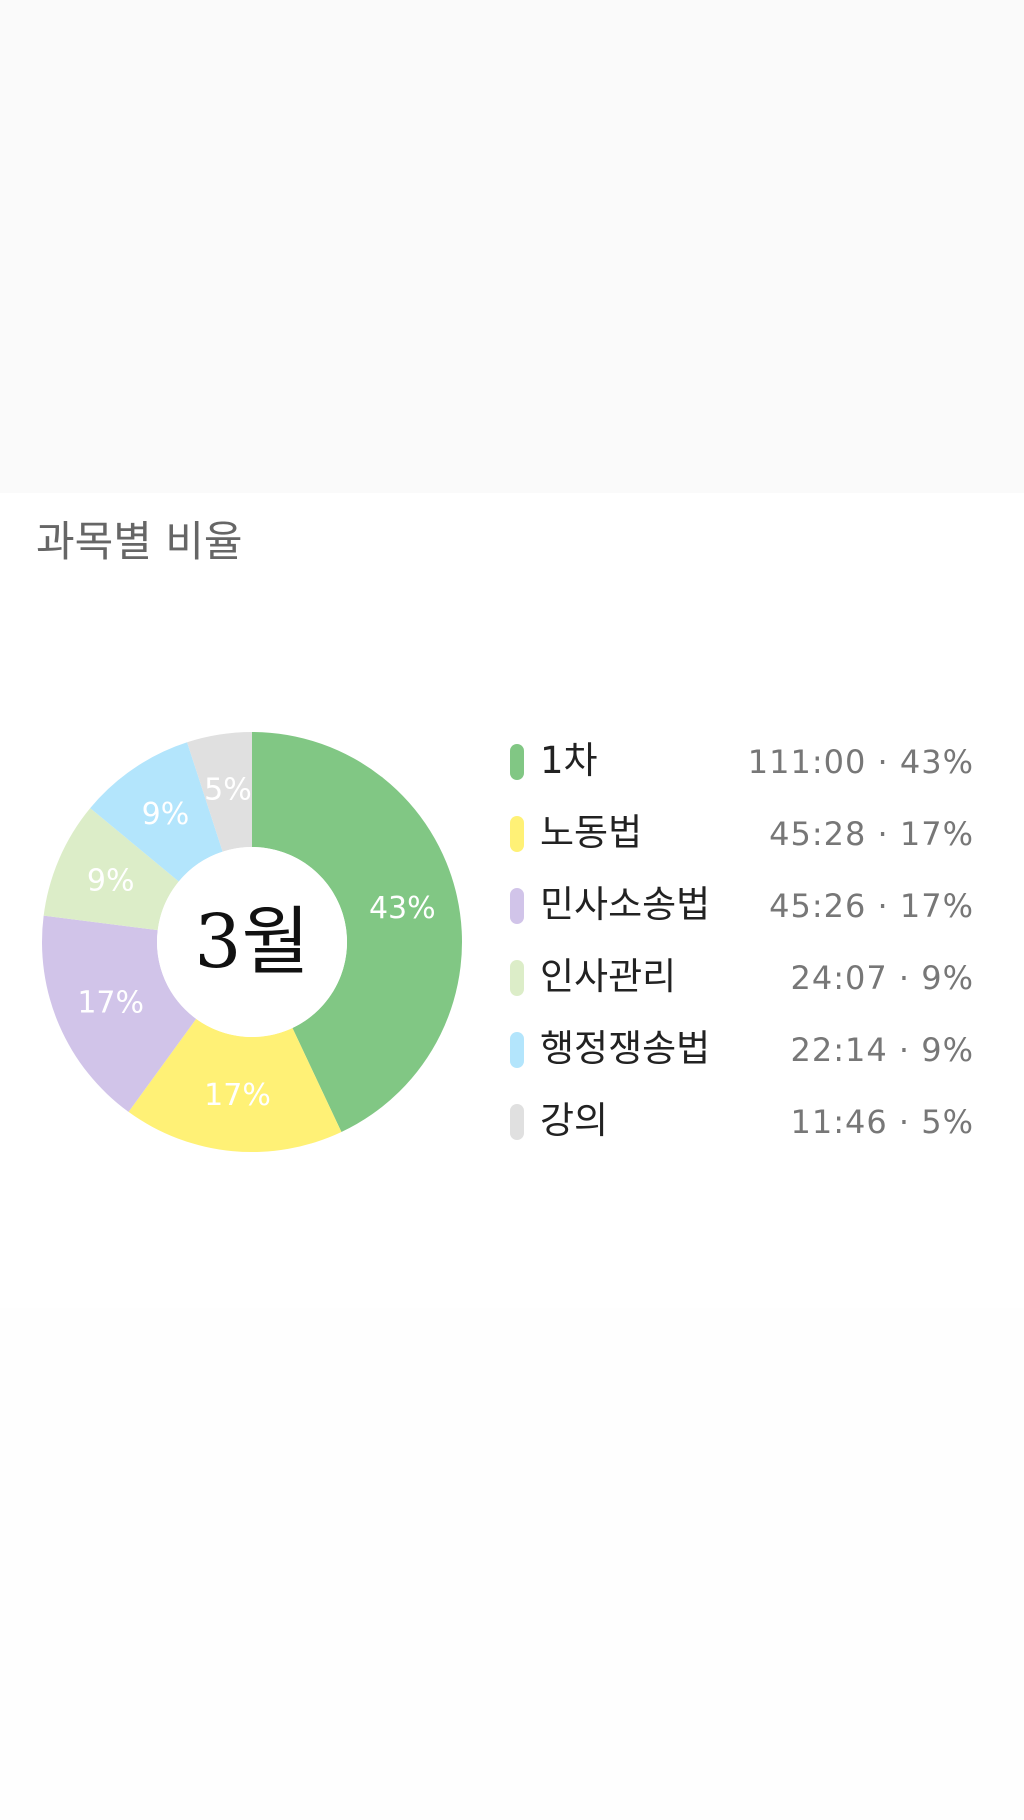 The width and height of the screenshot is (1024, 1820). What do you see at coordinates (882, 1050) in the screenshot?
I see `legend-value: 22:14 · 9%` at bounding box center [882, 1050].